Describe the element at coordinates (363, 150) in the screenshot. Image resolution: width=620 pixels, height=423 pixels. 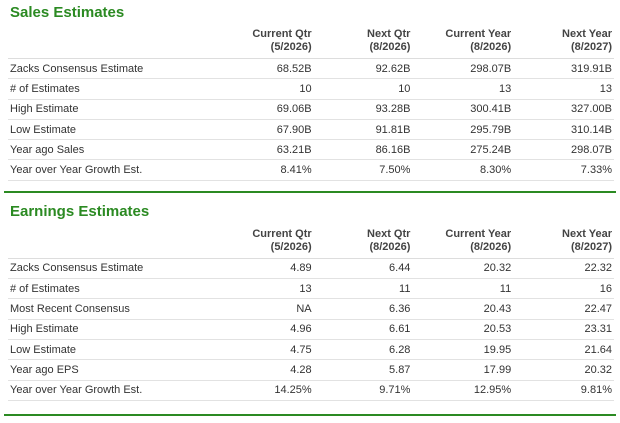
I see `cell-value: 86.16B` at that location.